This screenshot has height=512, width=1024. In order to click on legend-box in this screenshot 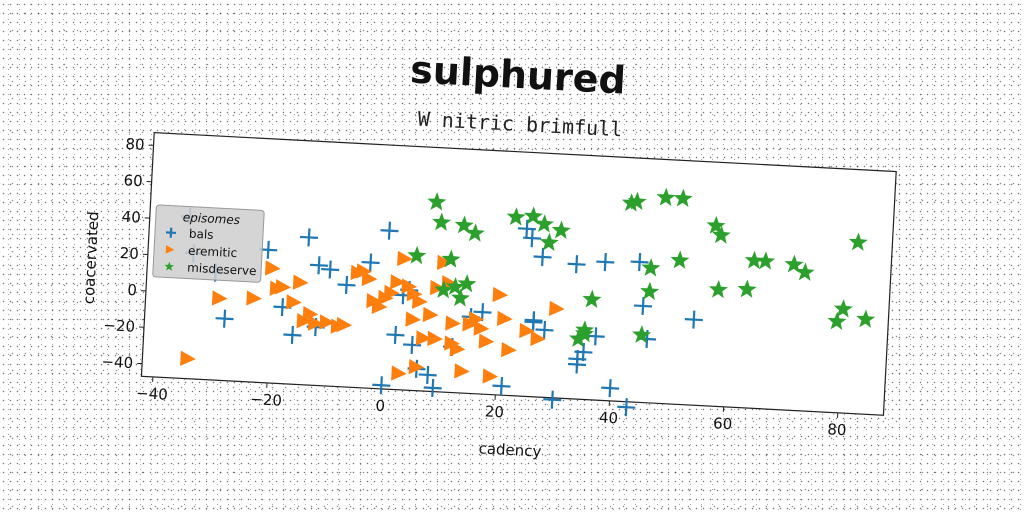, I will do `click(208, 243)`.